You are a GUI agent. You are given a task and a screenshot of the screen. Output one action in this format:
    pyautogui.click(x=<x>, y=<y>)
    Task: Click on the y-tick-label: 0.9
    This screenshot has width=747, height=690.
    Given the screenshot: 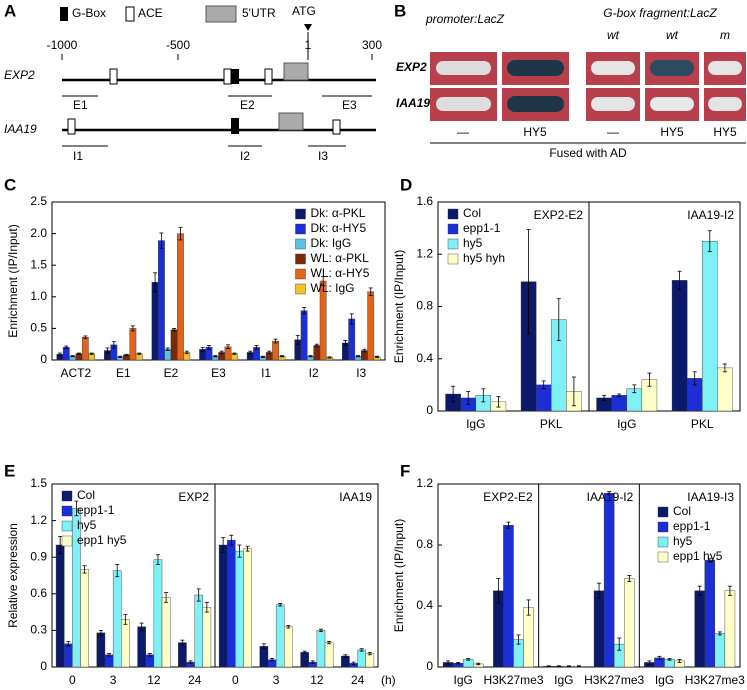 What is the action you would take?
    pyautogui.click(x=38, y=556)
    